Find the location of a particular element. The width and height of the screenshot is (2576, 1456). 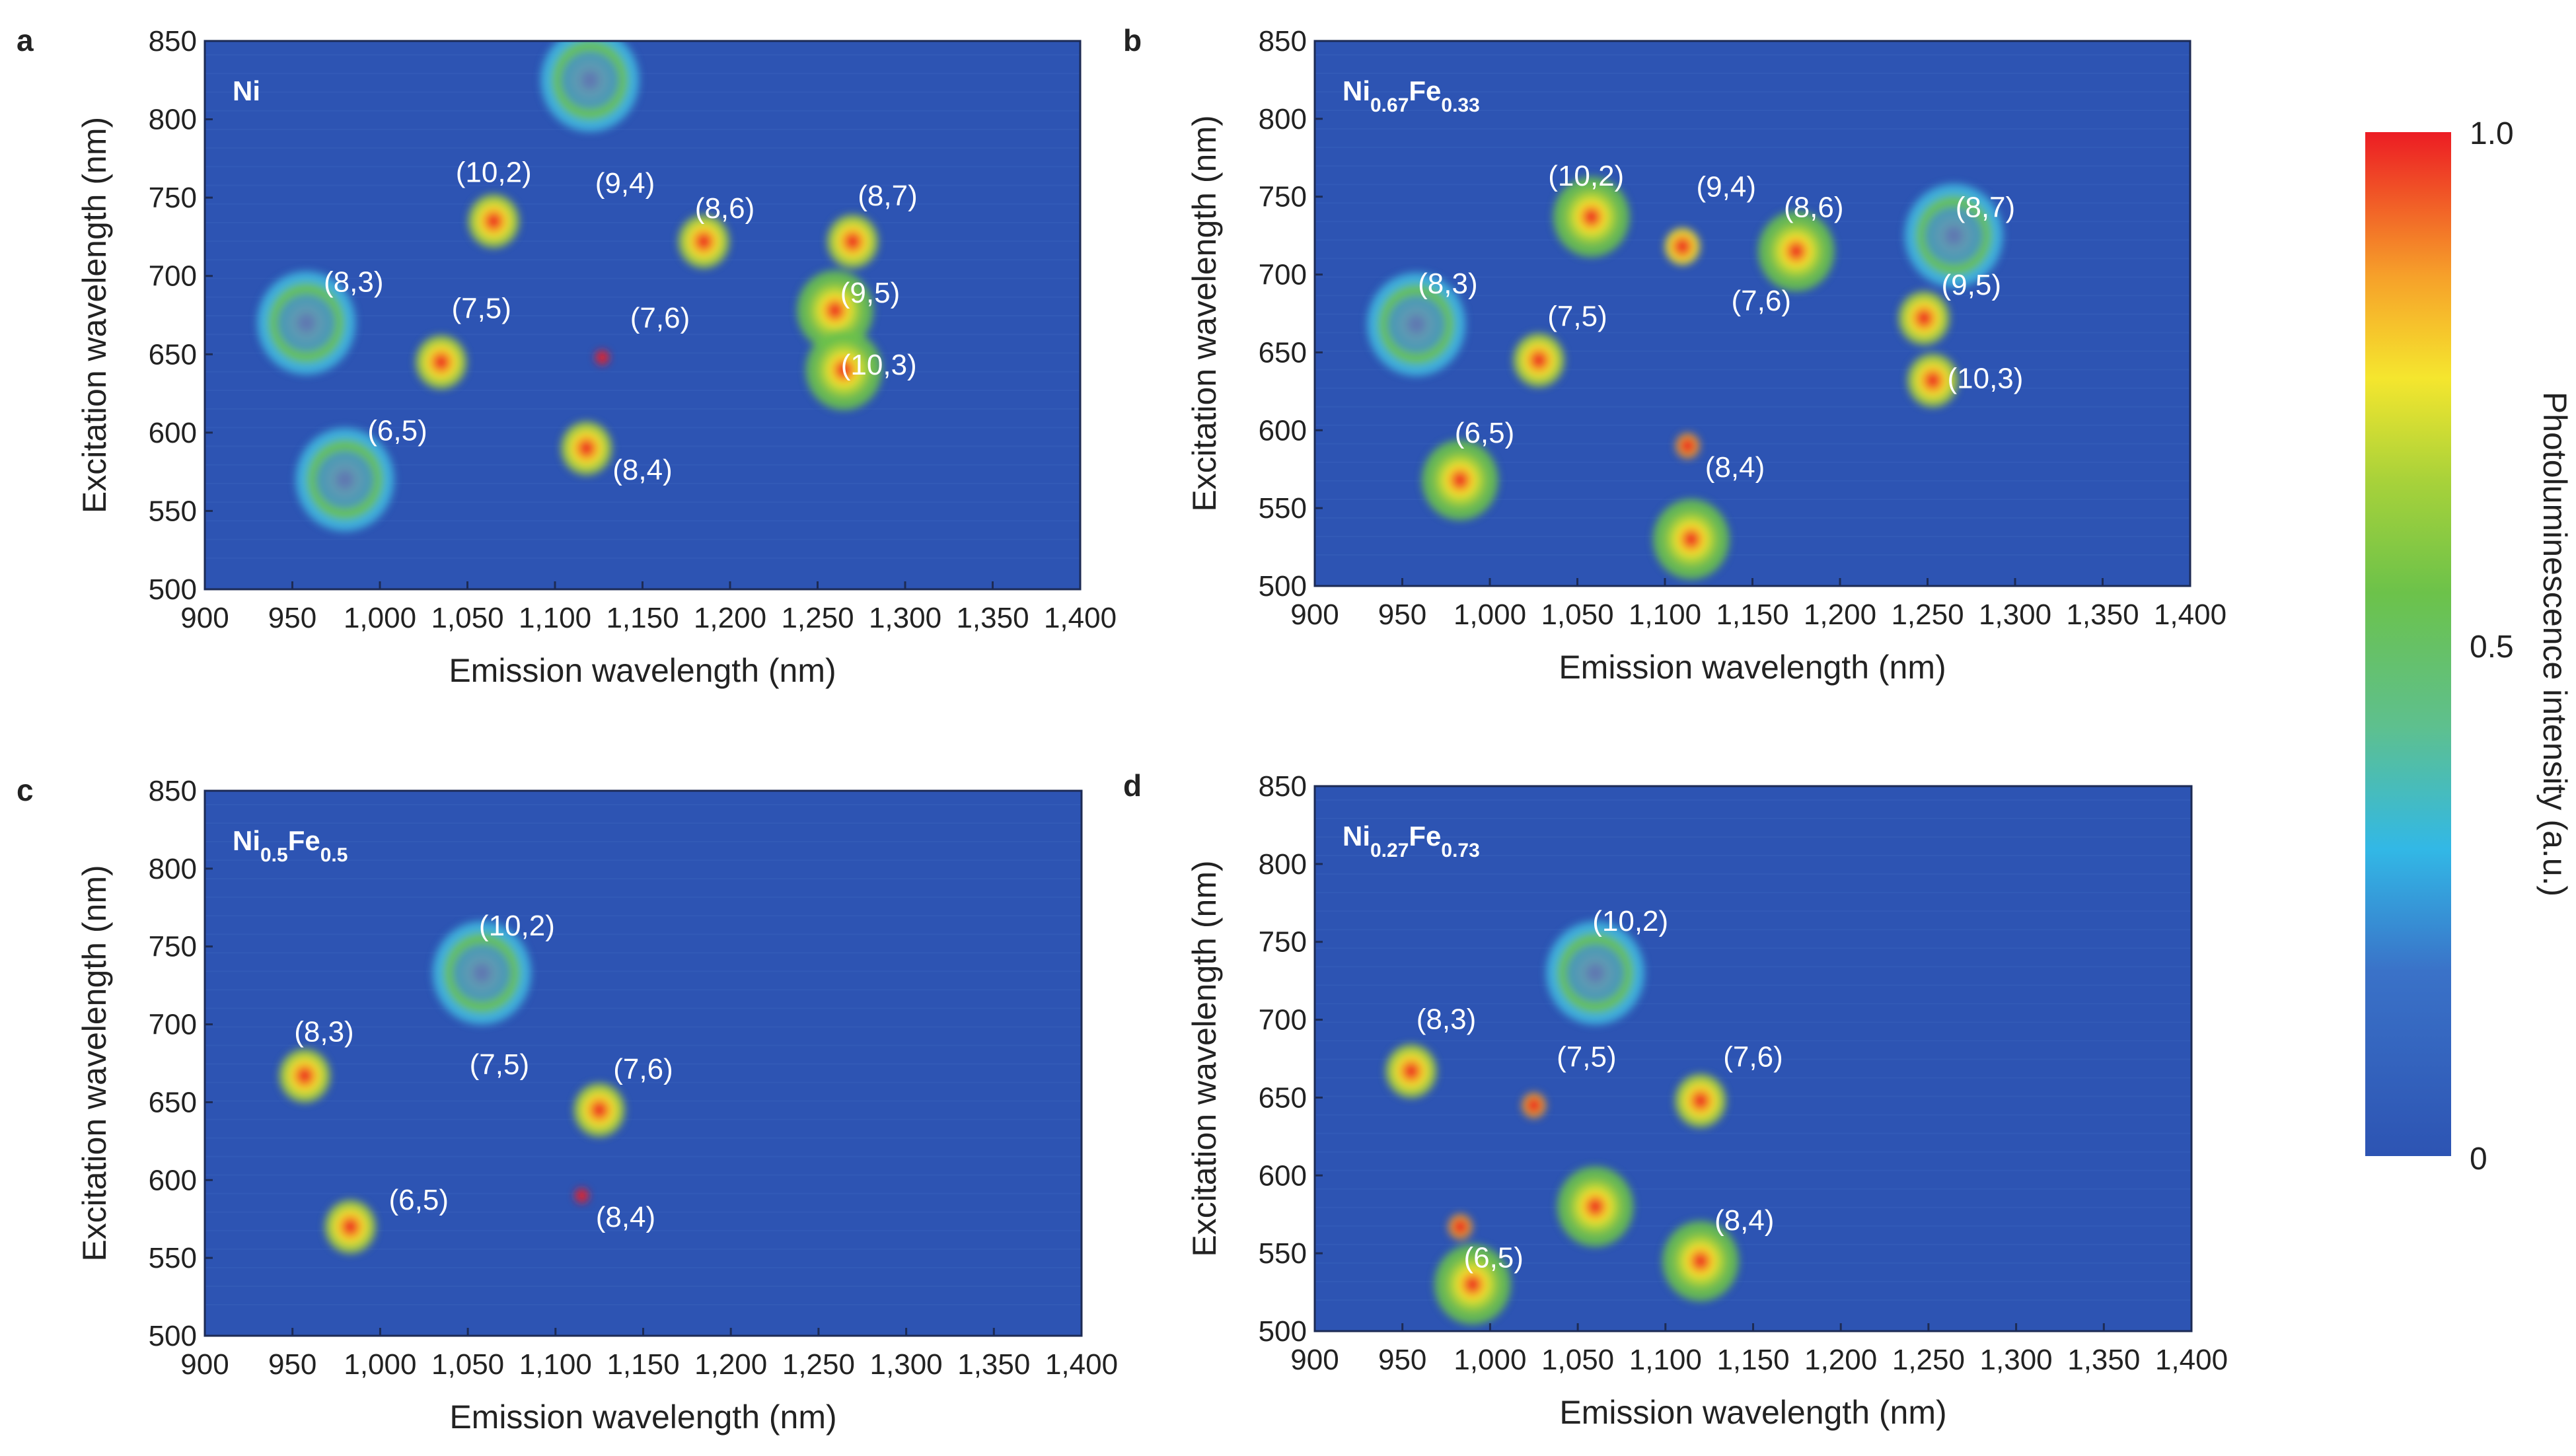

x-tick-label: 900 is located at coordinates (1314, 615).